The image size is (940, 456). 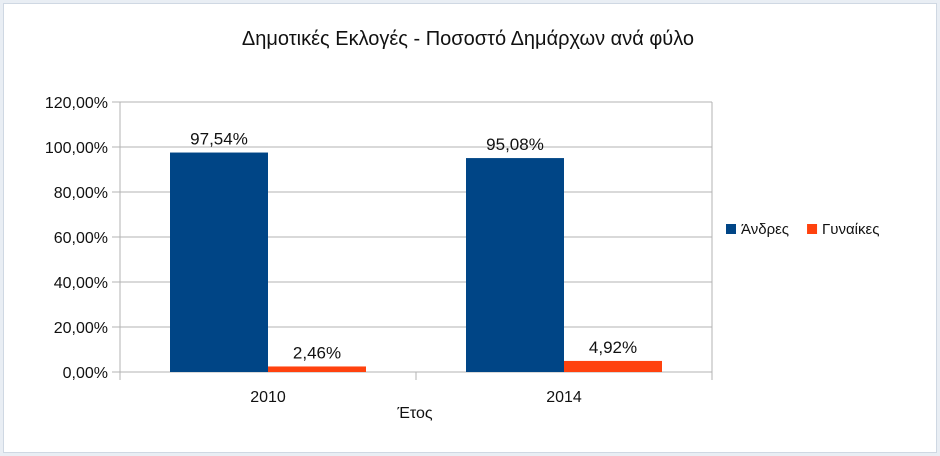 What do you see at coordinates (76, 148) in the screenshot?
I see `y-tick-label: 100,00%` at bounding box center [76, 148].